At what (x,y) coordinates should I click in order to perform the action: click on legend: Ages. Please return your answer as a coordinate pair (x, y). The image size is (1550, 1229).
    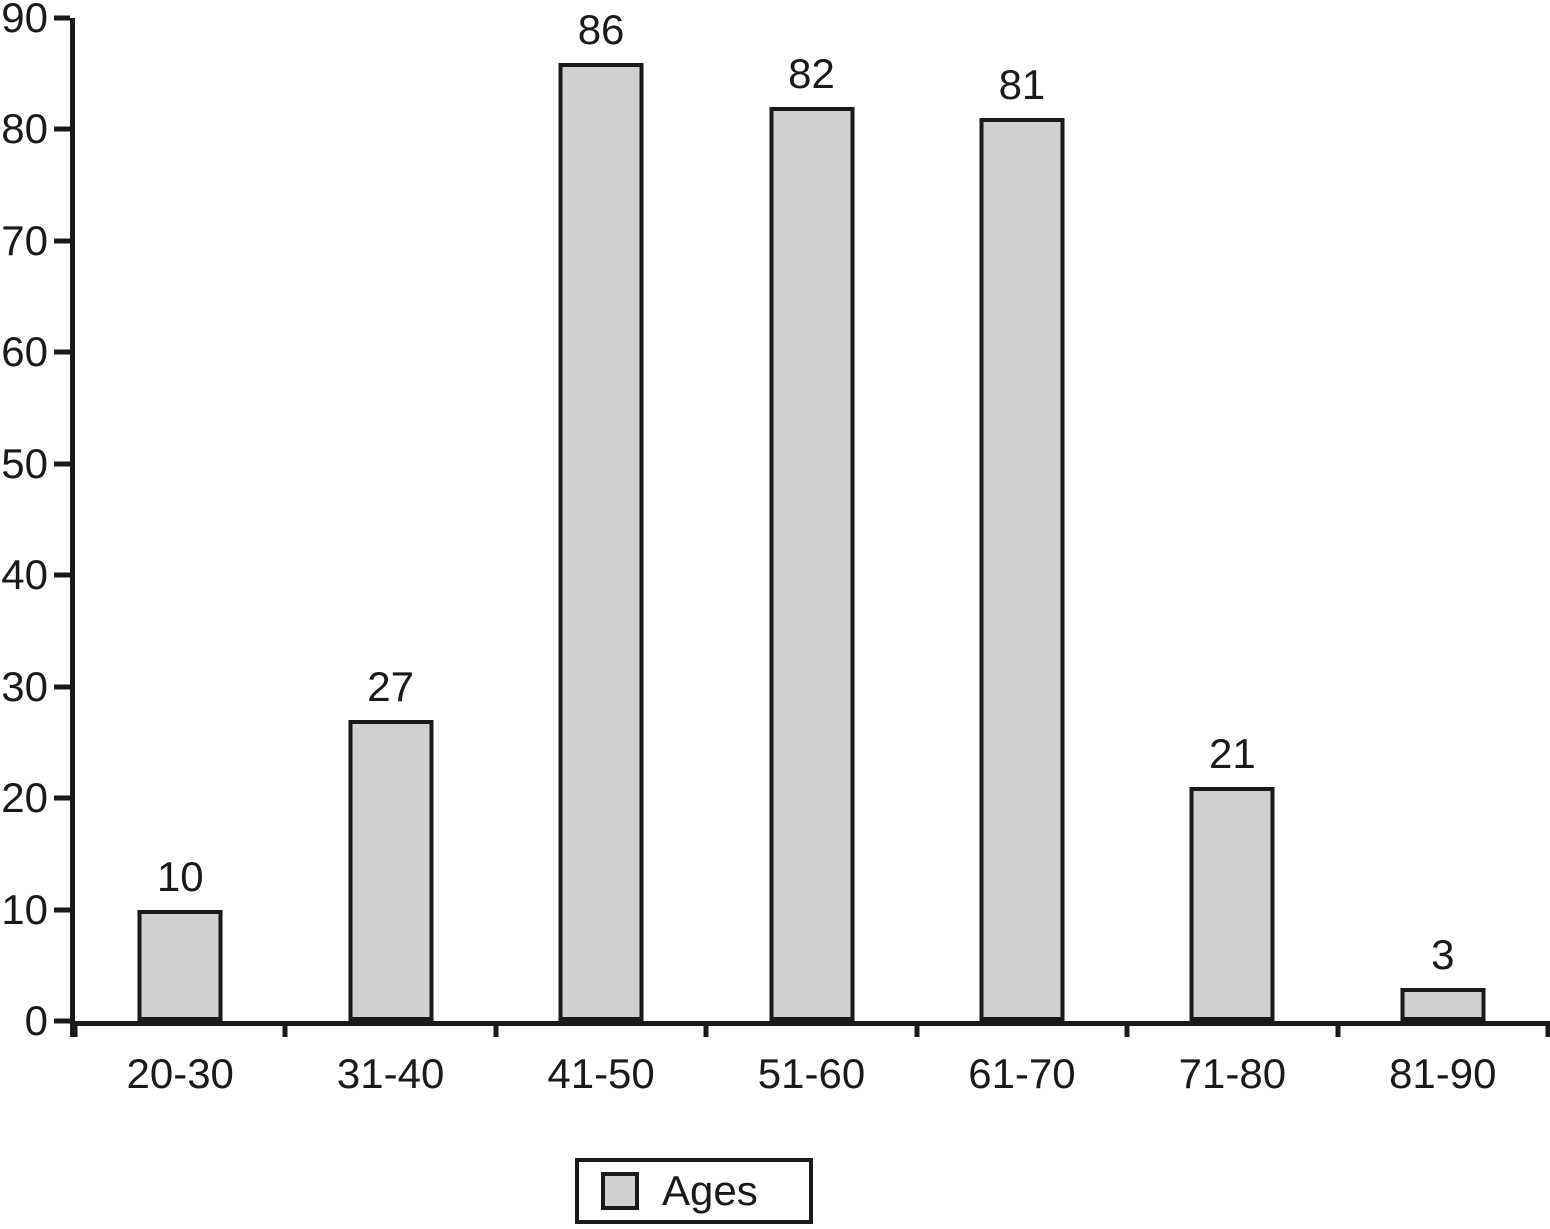
    Looking at the image, I should click on (694, 1191).